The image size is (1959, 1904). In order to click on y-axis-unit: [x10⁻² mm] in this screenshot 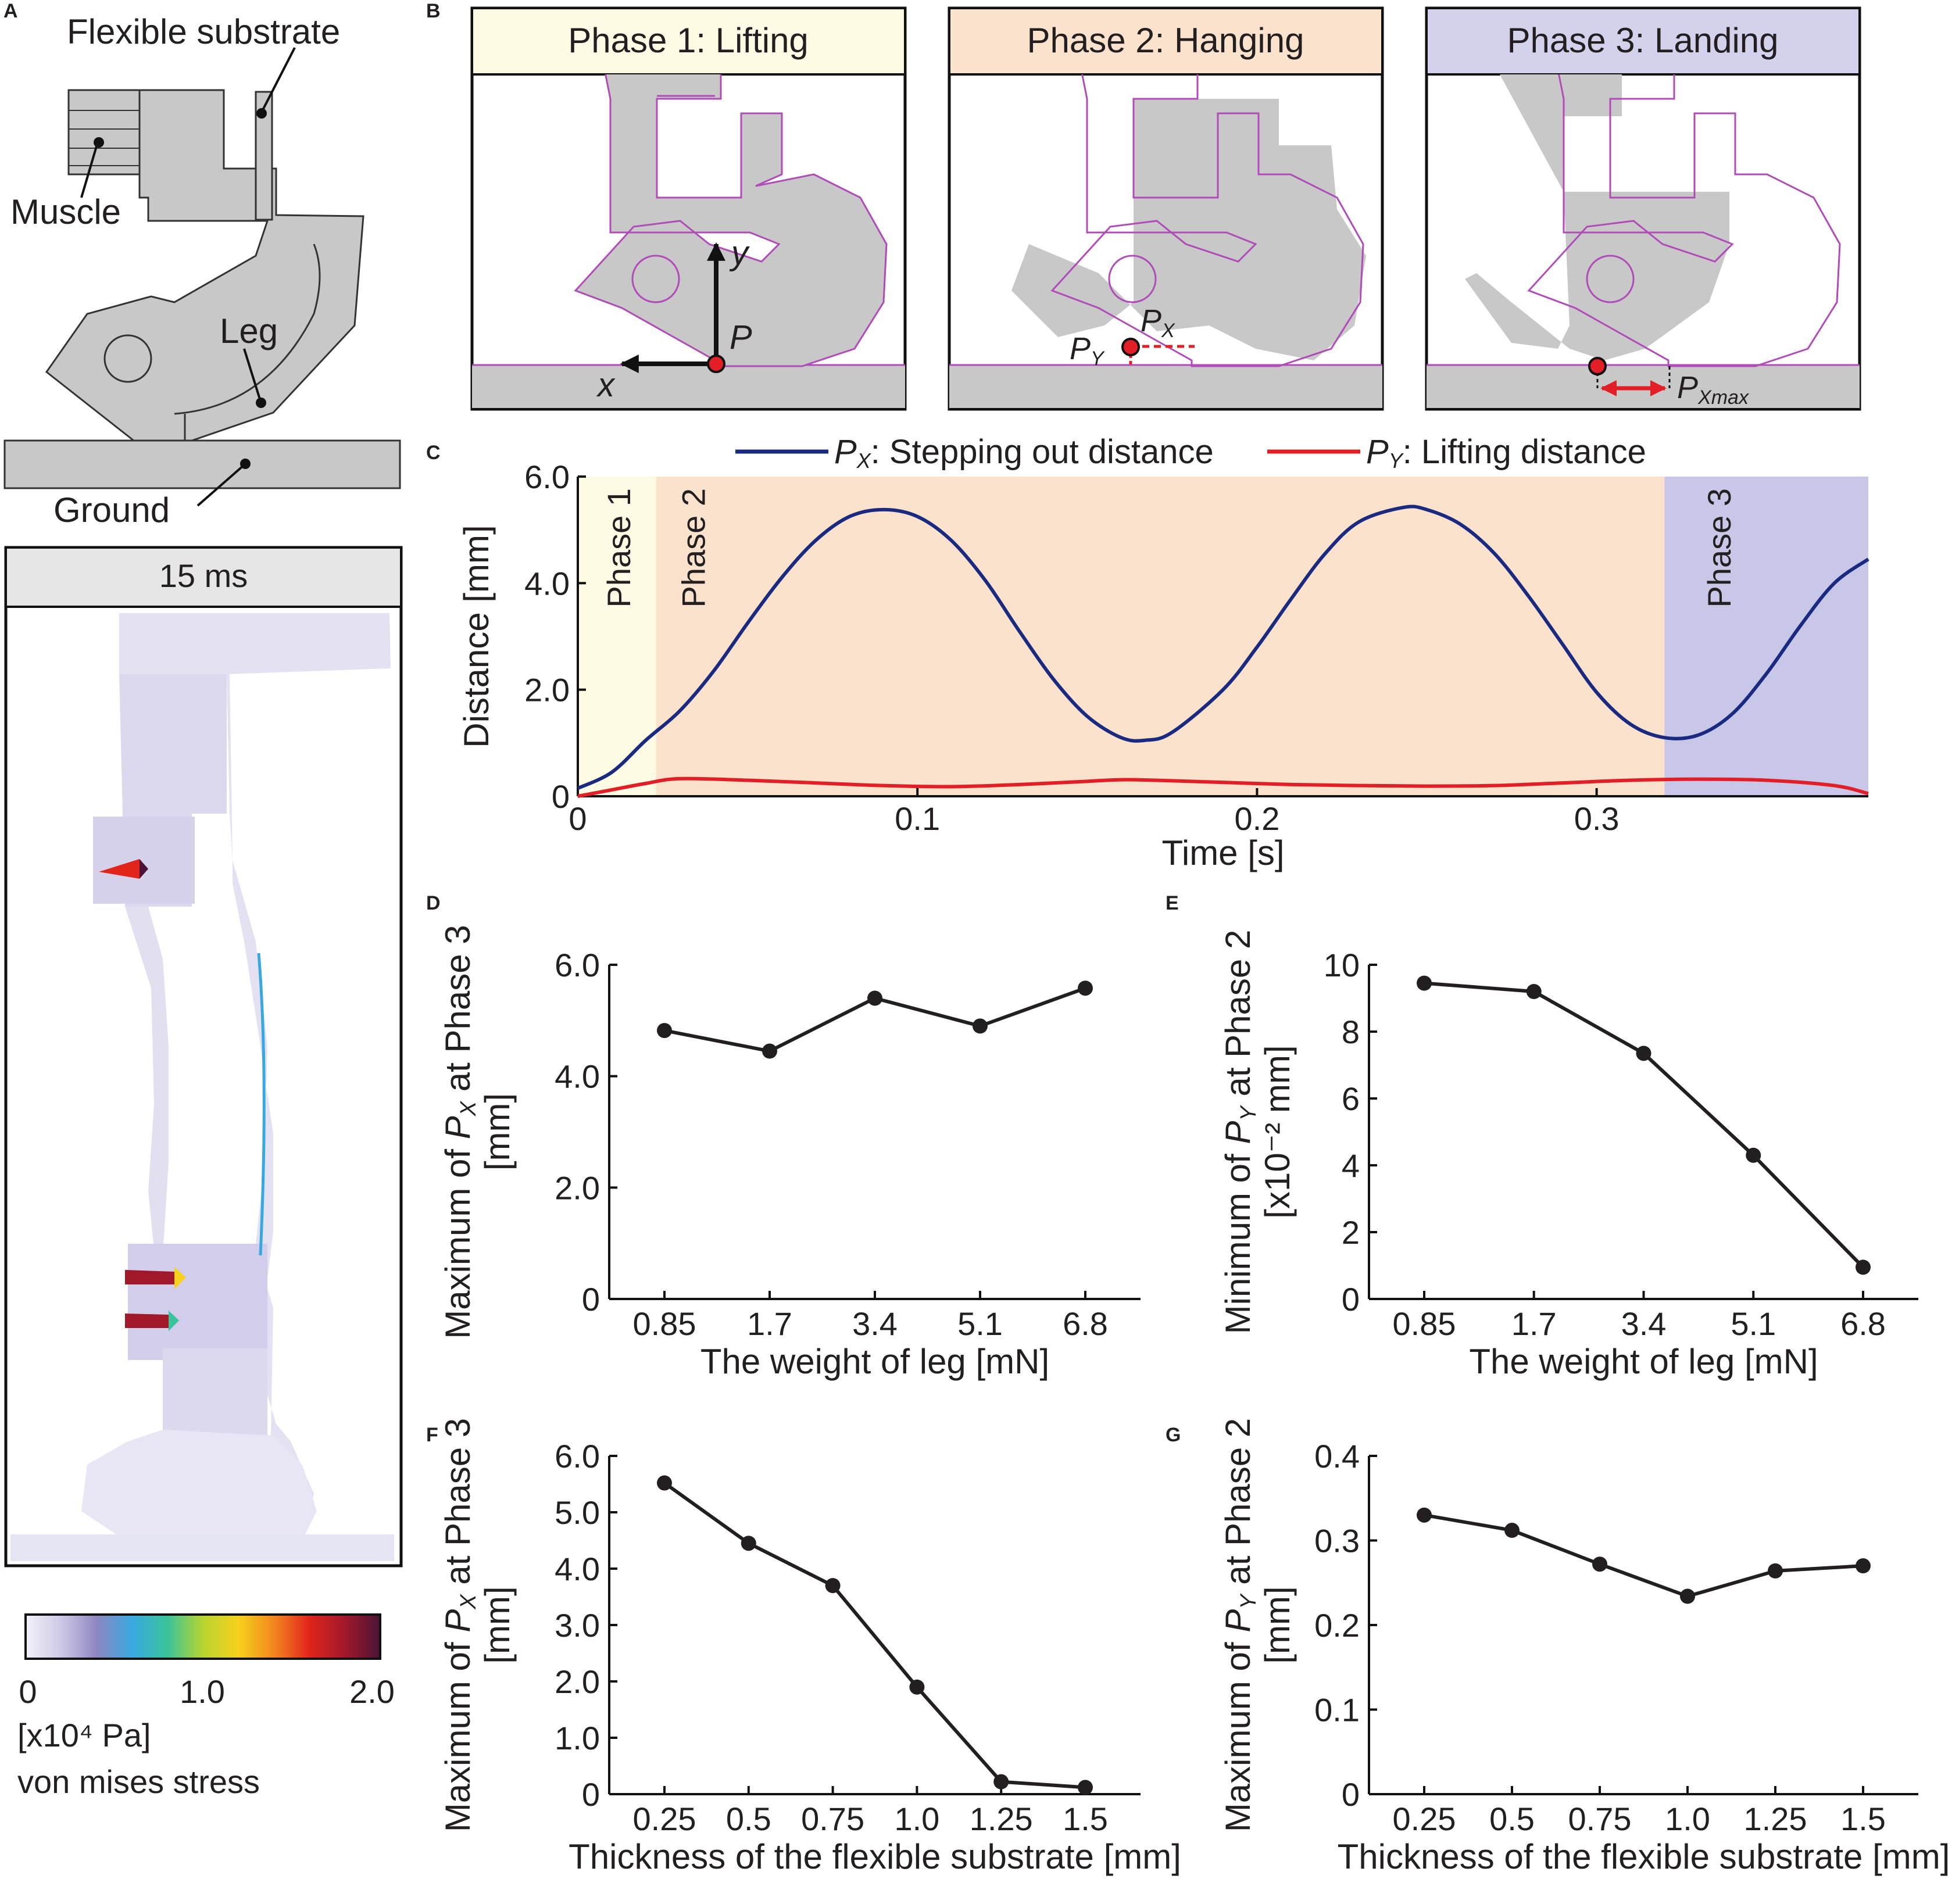, I will do `click(1277, 1131)`.